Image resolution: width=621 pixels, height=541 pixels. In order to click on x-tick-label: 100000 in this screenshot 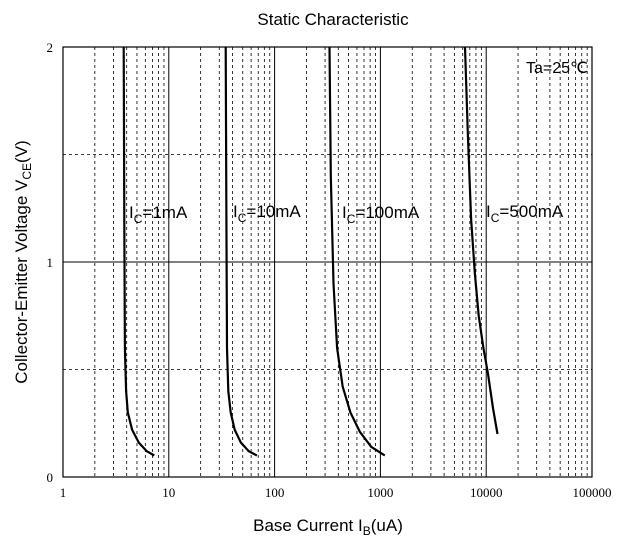, I will do `click(592, 492)`.